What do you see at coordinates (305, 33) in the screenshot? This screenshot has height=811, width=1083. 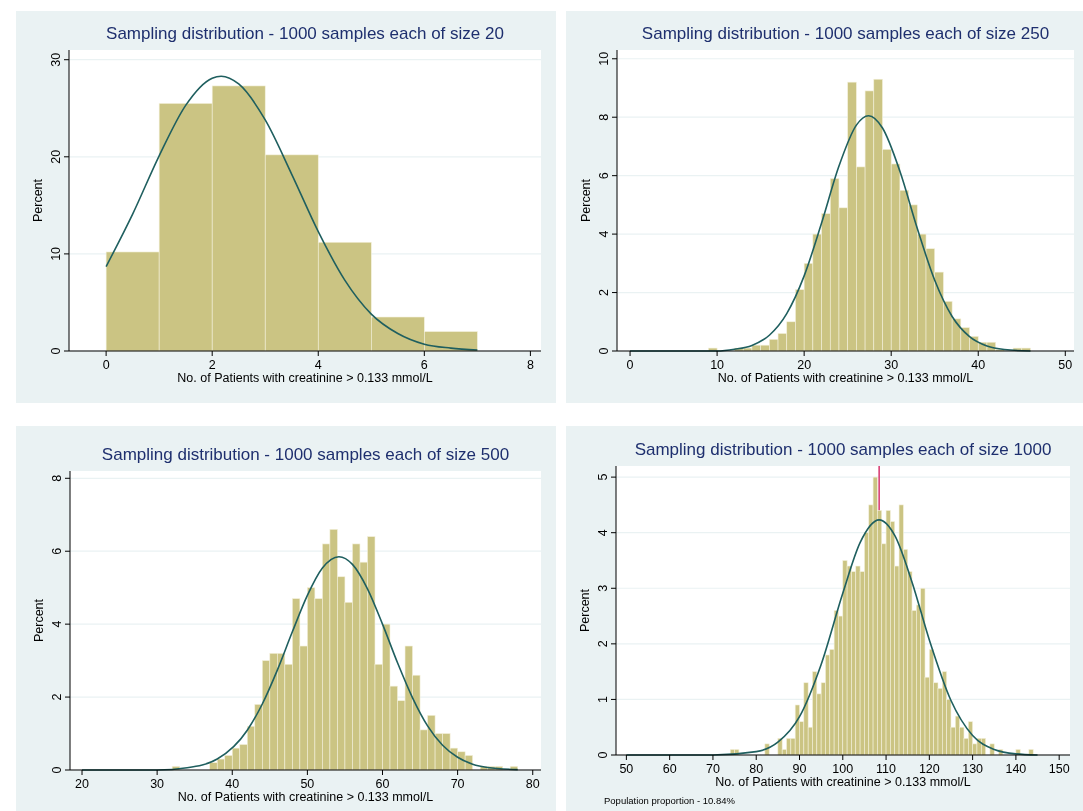 I see `chart-title: Sampling distribution - 1000 samples each of size 20` at bounding box center [305, 33].